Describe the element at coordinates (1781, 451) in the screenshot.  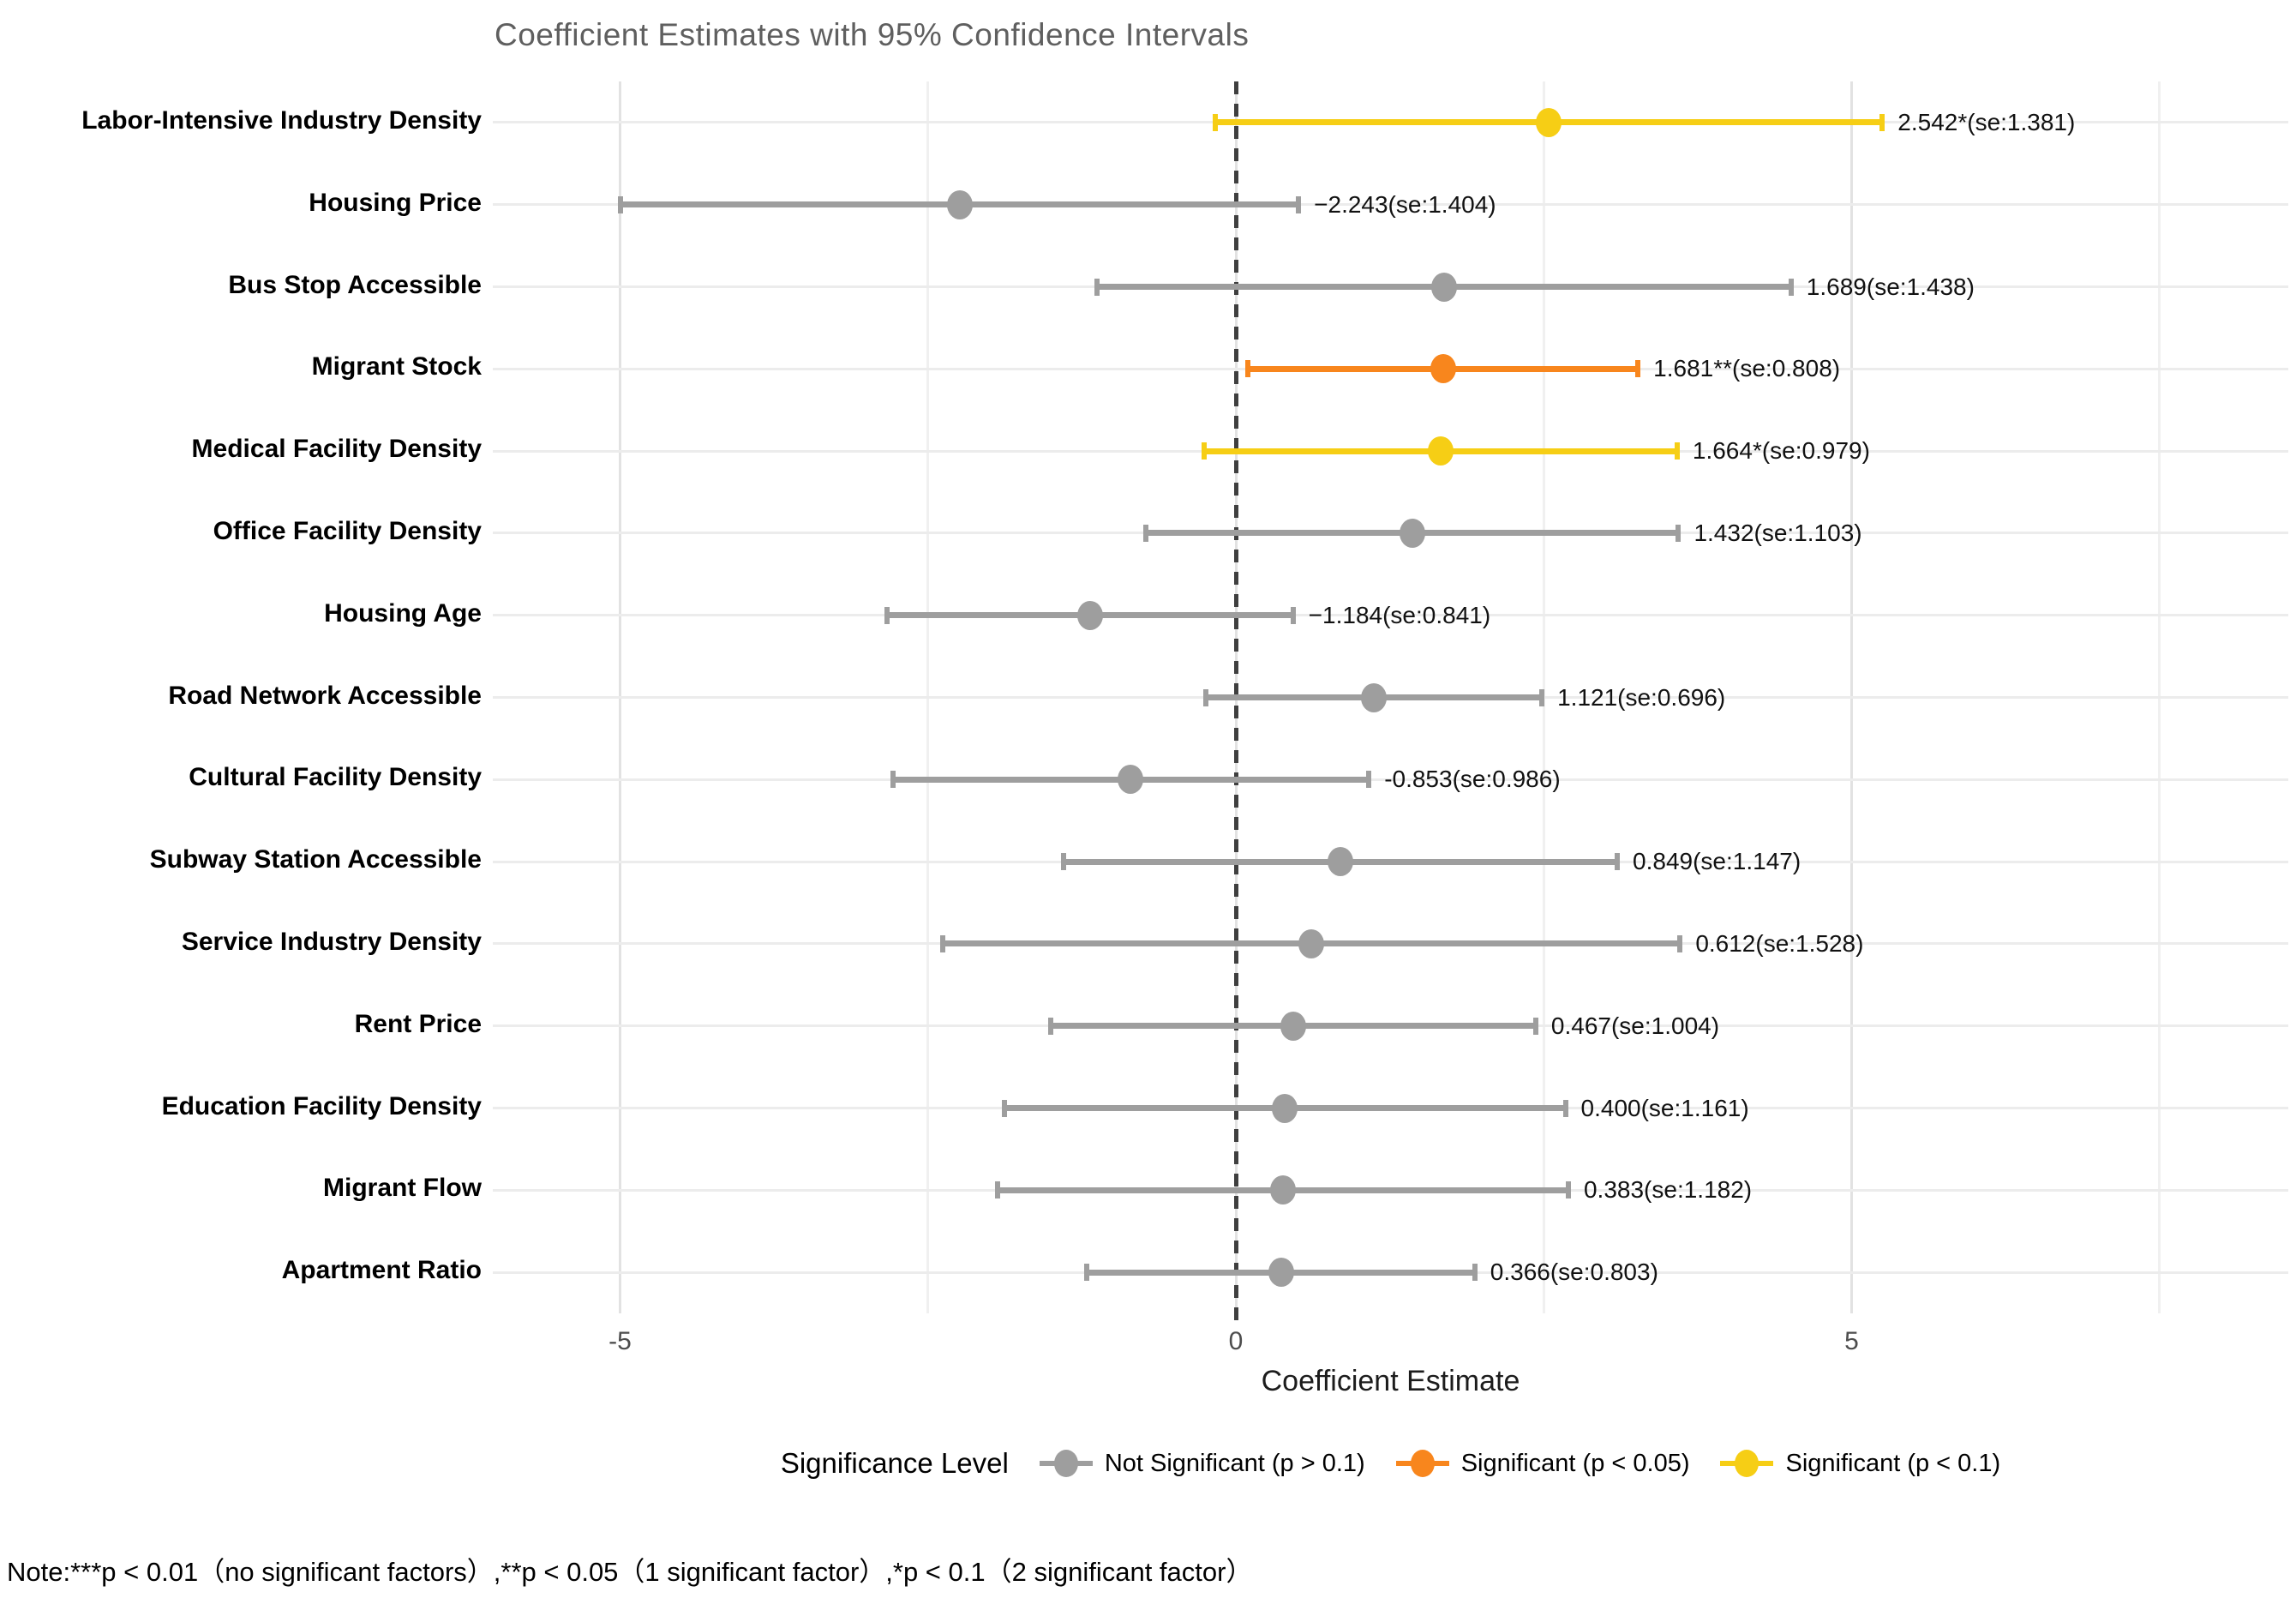
I see `estimate-value-label: 1.664*(se:0.979)` at that location.